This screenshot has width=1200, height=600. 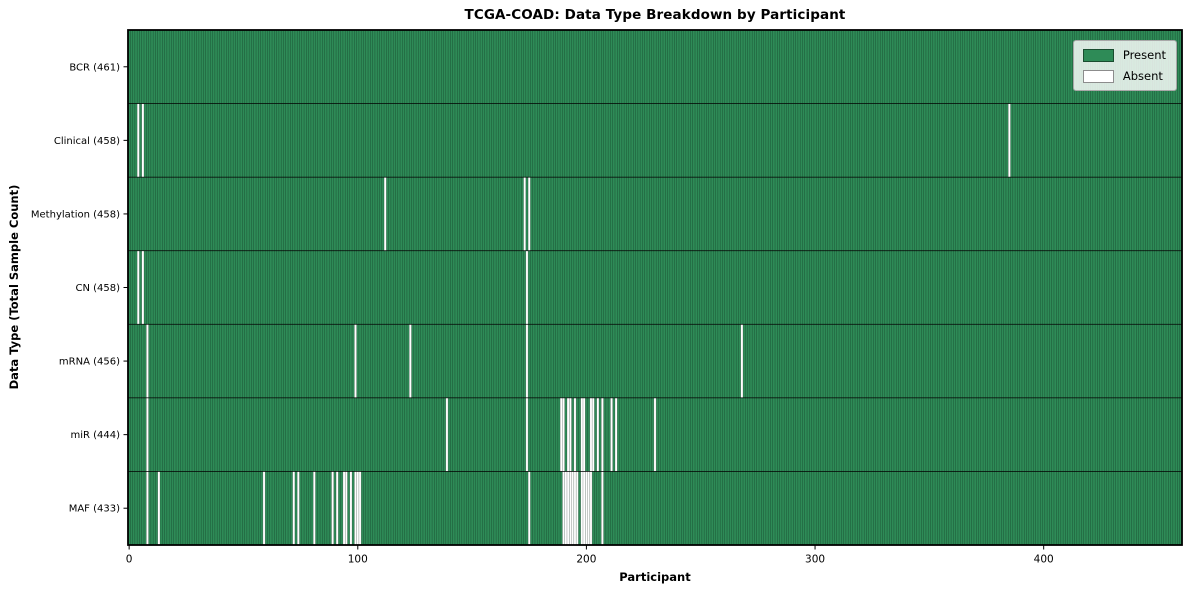 I want to click on x-tick-label: 100, so click(x=358, y=560).